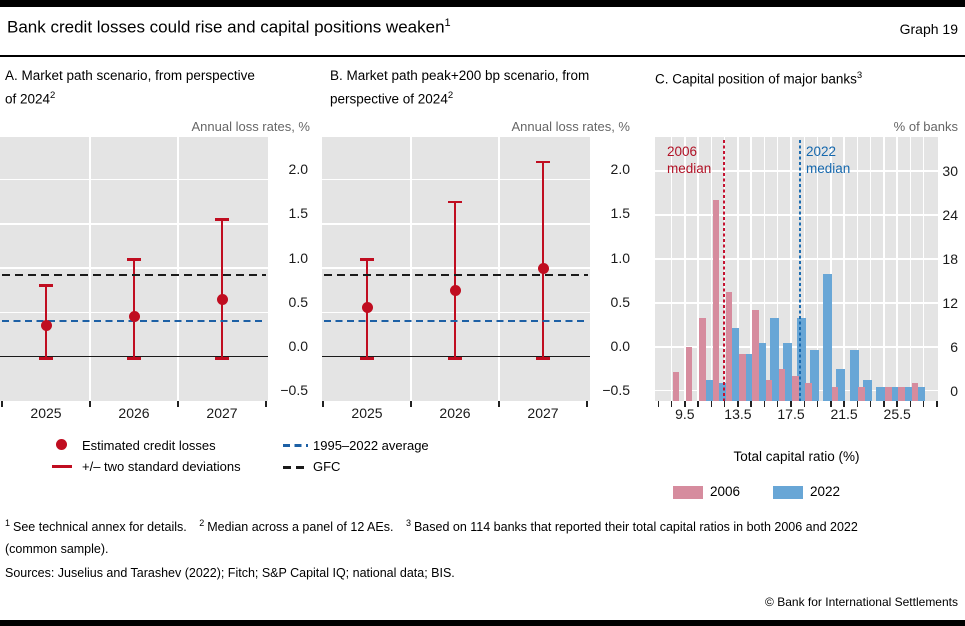  I want to click on x-tick-label: 13.5, so click(738, 414).